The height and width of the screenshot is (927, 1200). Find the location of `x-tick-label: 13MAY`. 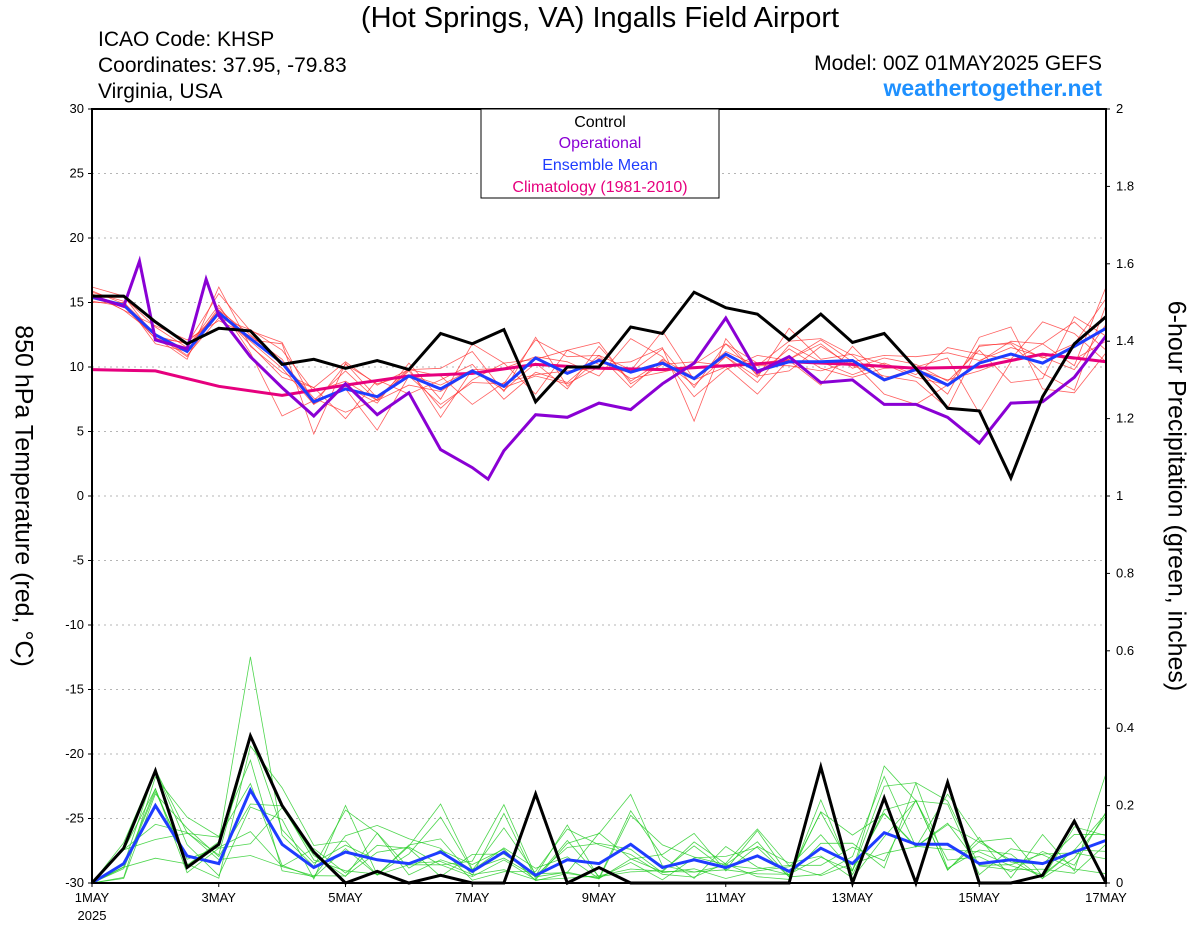

x-tick-label: 13MAY is located at coordinates (853, 897).